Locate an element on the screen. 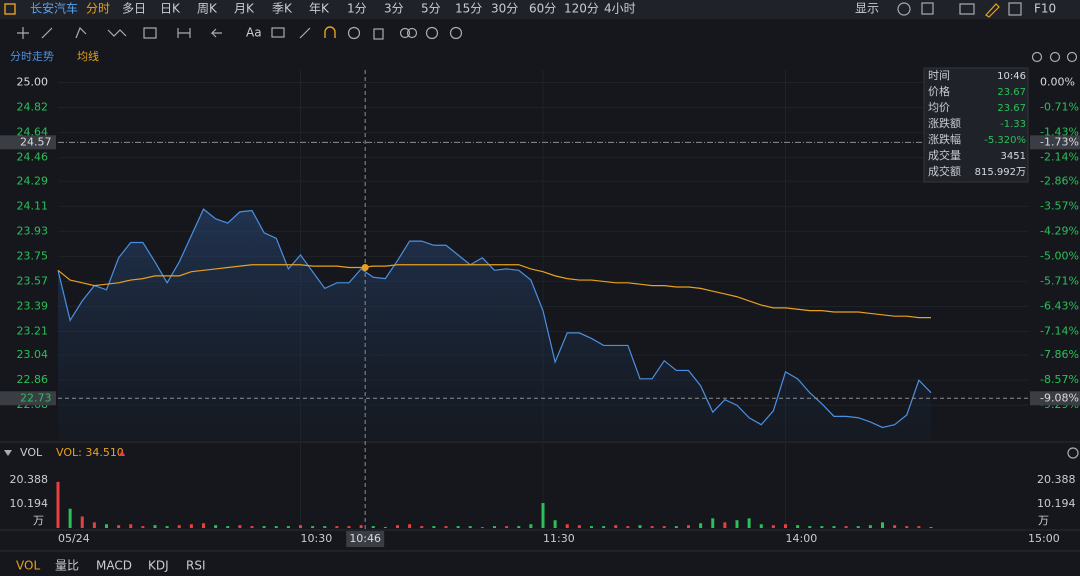  menu-icon is located at coordinates (10, 9).